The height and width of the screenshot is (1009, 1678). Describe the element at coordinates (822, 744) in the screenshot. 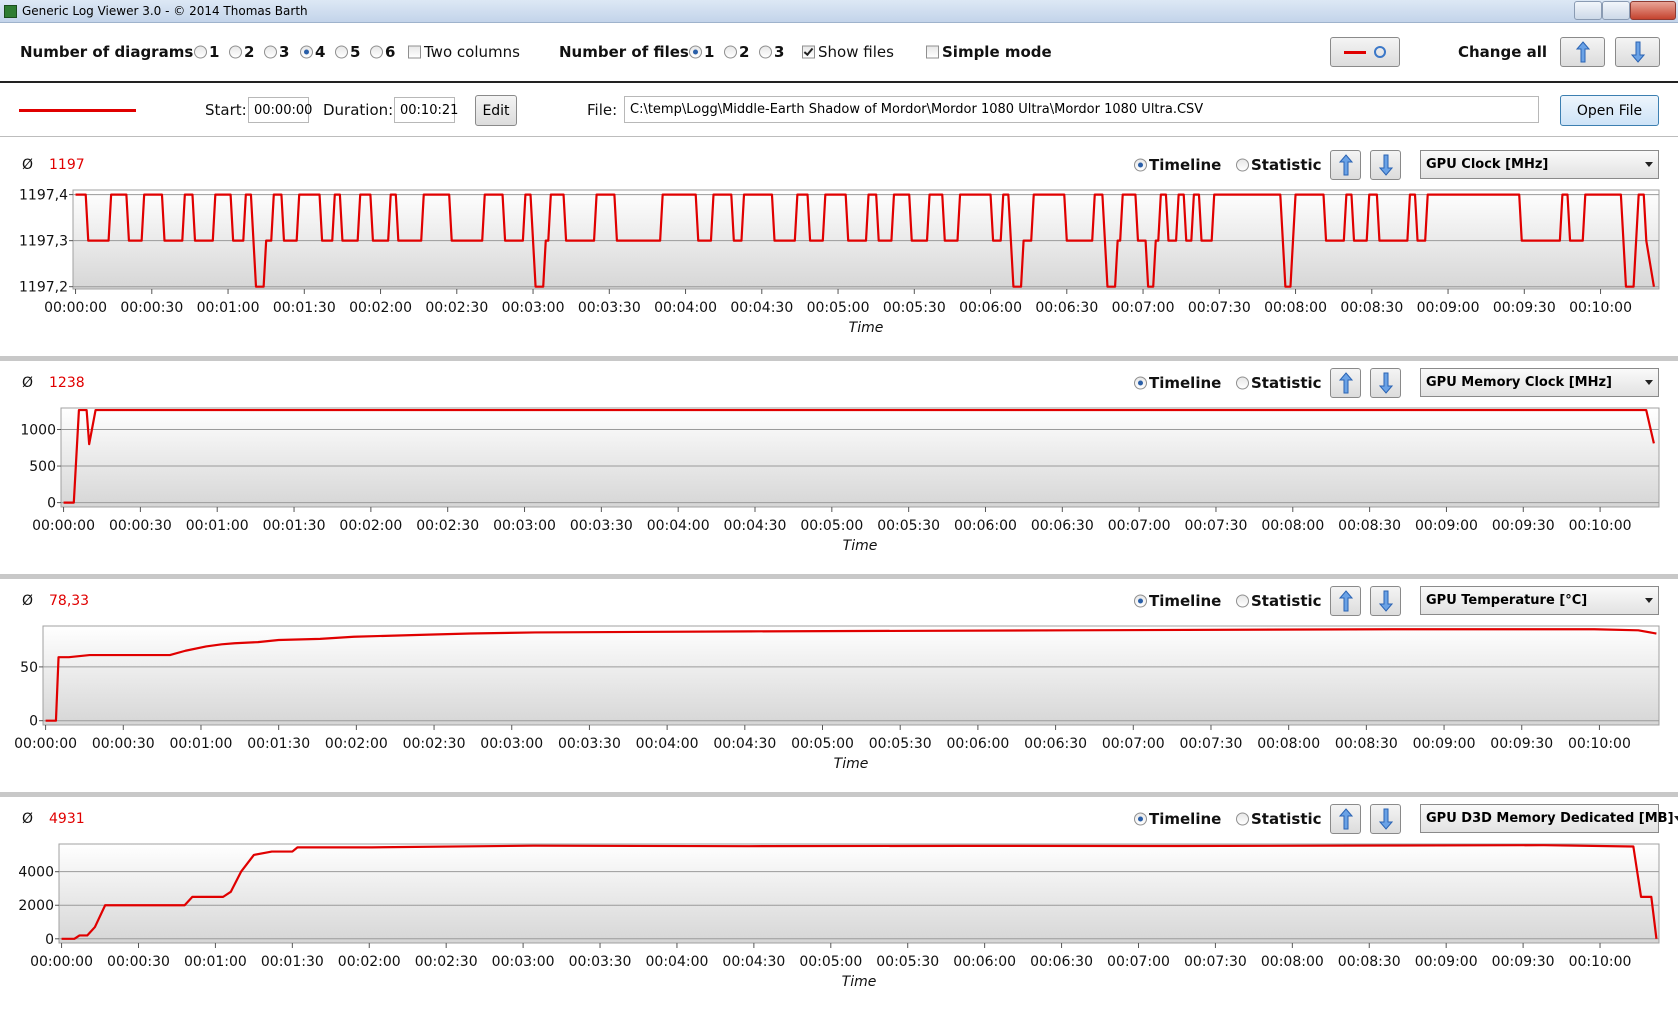

I see `x-tick-label: 00:05:00` at that location.